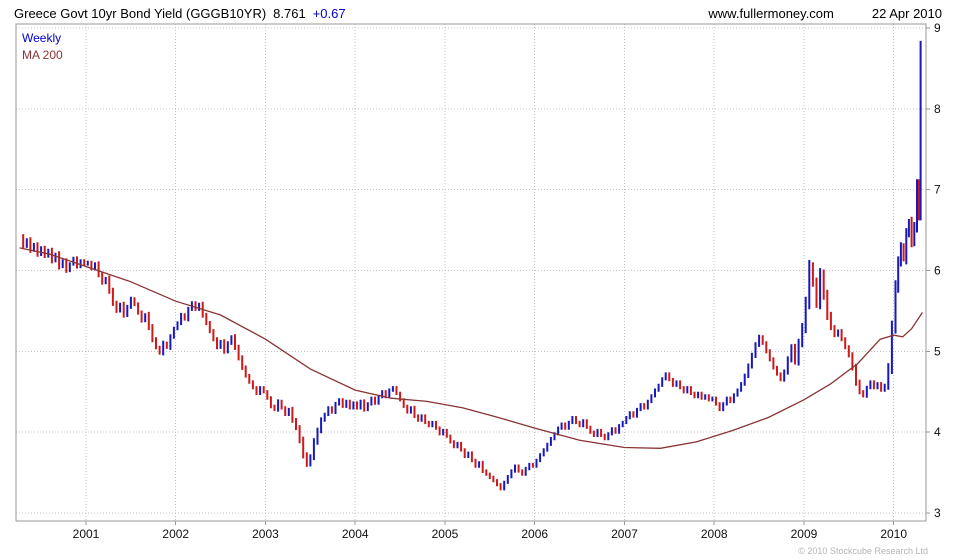 This screenshot has height=560, width=980. Describe the element at coordinates (937, 351) in the screenshot. I see `y-tick-label: 5` at that location.